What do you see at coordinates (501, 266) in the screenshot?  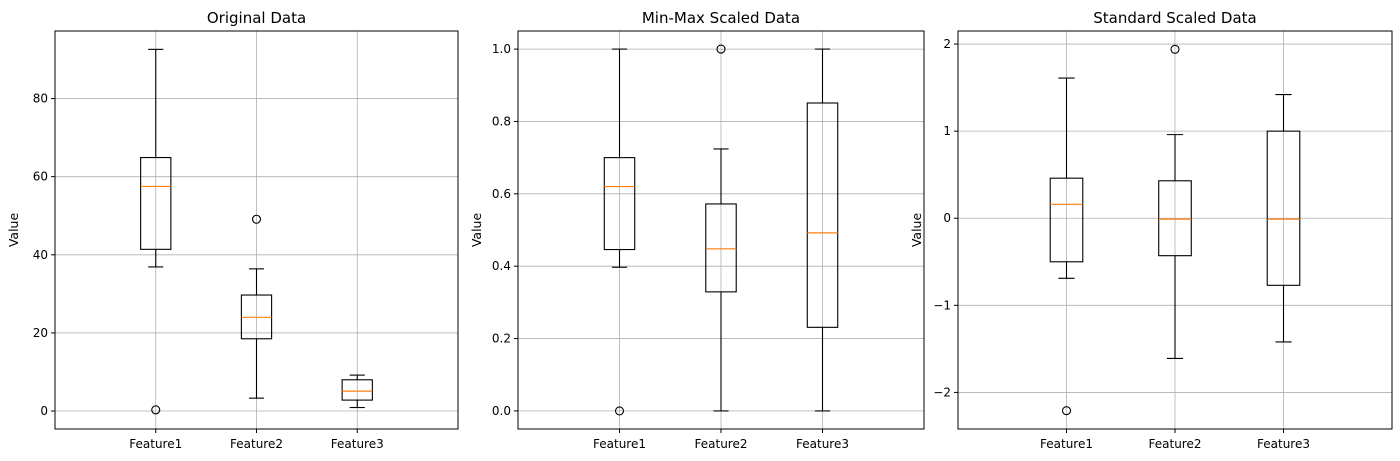 I see `y-tick-label: 0.4` at bounding box center [501, 266].